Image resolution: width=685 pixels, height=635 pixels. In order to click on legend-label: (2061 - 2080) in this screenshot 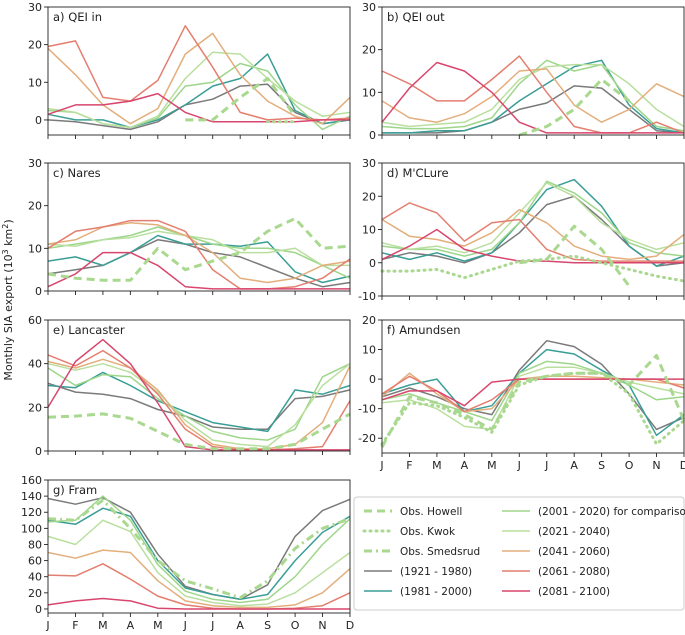, I will do `click(574, 572)`.